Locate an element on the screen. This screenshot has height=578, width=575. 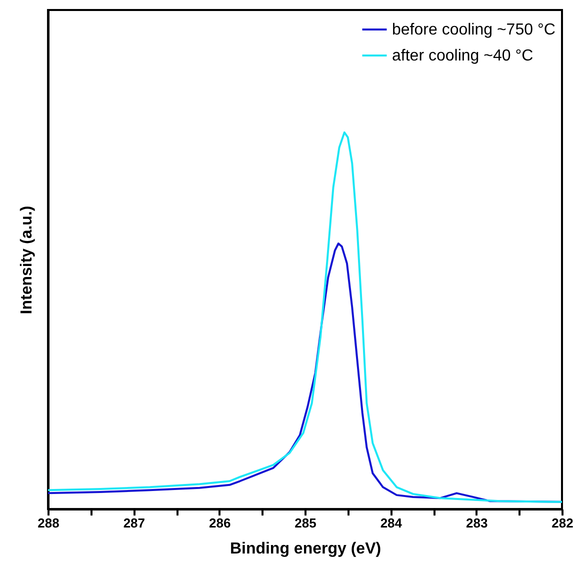
x-tick-label: 282 is located at coordinates (563, 523).